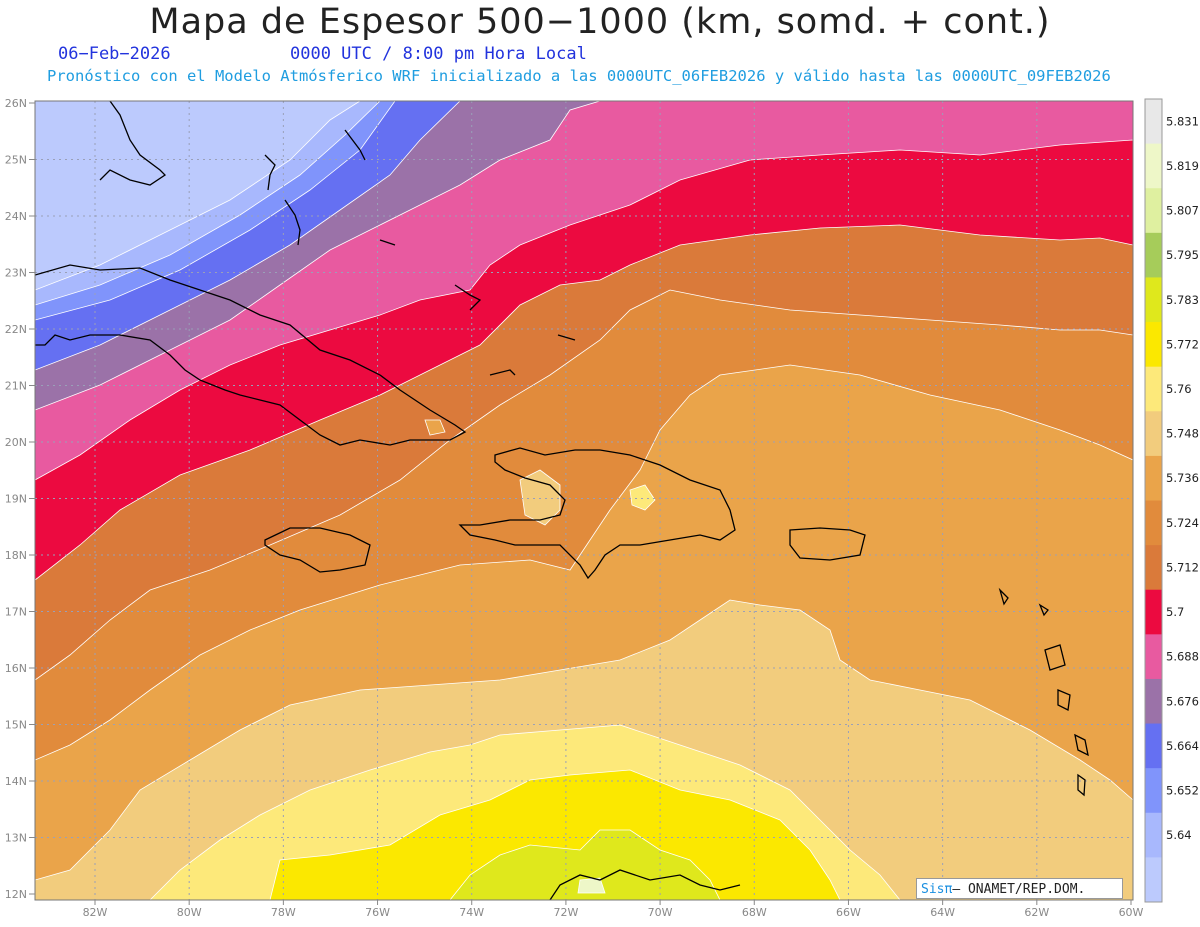  Describe the element at coordinates (1182, 300) in the screenshot. I see `colorbar-label: 5.783` at that location.